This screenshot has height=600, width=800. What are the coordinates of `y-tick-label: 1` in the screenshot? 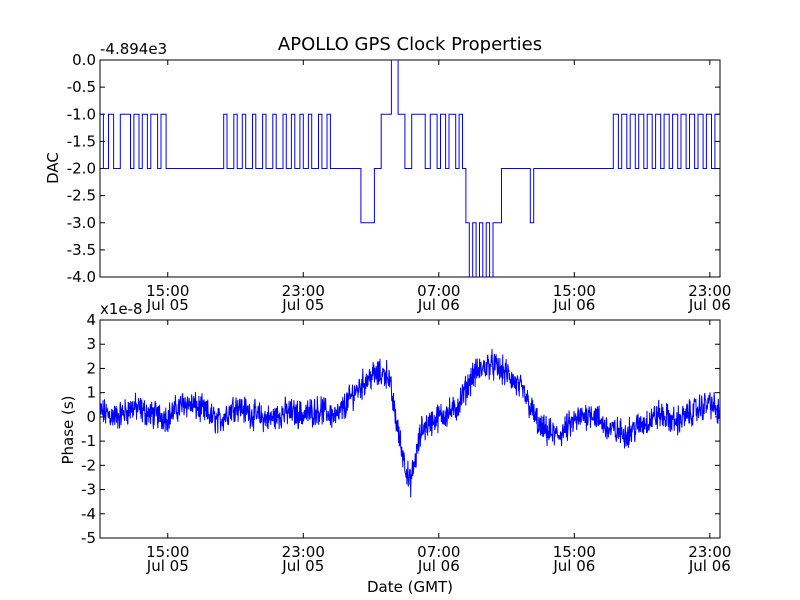 It's located at (91, 393).